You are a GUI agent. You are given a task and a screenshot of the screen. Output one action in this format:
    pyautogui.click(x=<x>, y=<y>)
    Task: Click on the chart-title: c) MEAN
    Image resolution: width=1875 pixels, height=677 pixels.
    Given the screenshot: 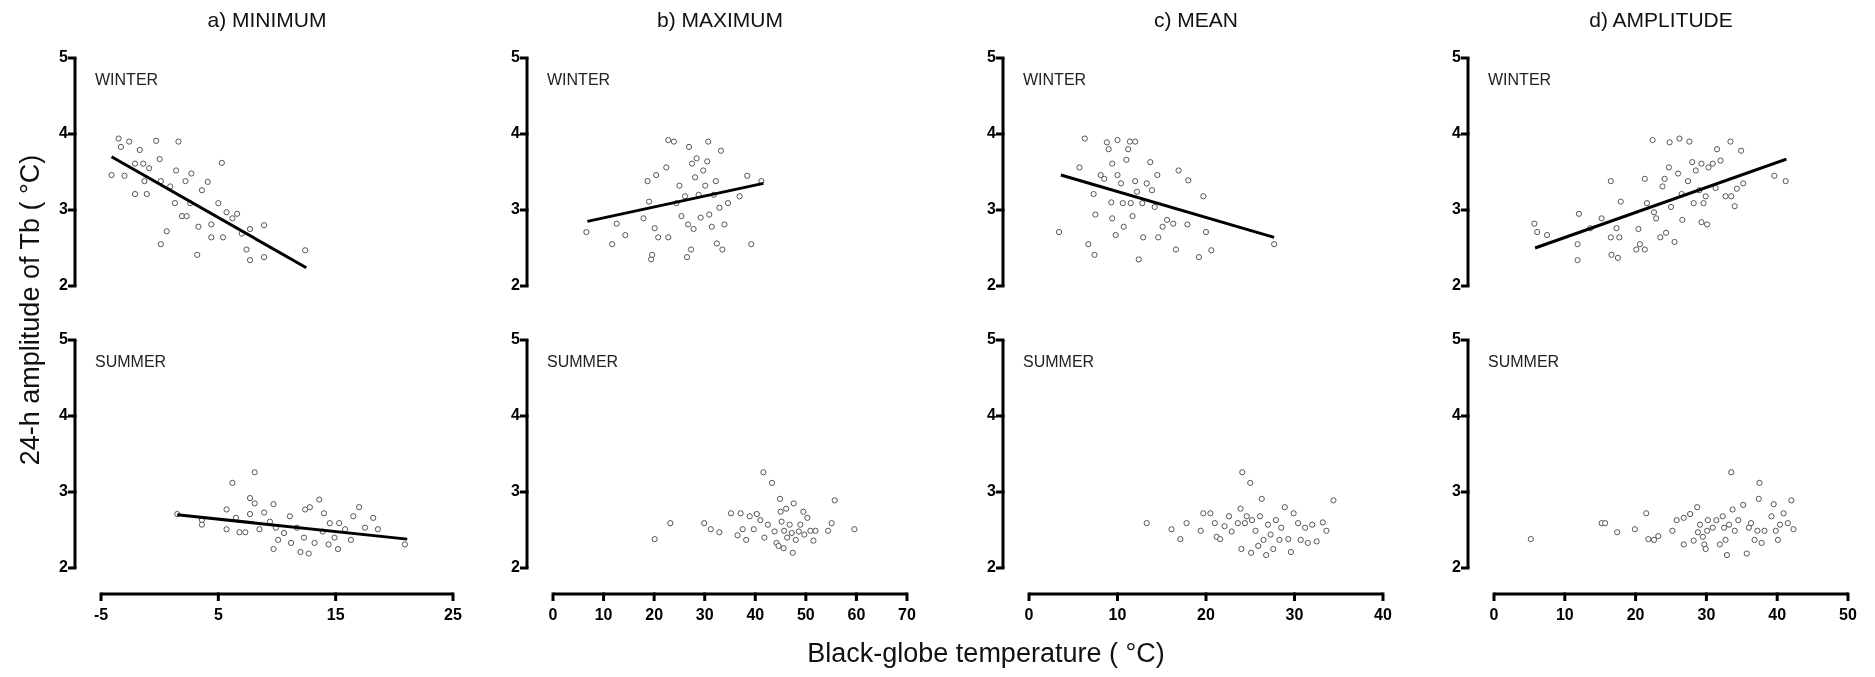 What is the action you would take?
    pyautogui.click(x=1196, y=20)
    